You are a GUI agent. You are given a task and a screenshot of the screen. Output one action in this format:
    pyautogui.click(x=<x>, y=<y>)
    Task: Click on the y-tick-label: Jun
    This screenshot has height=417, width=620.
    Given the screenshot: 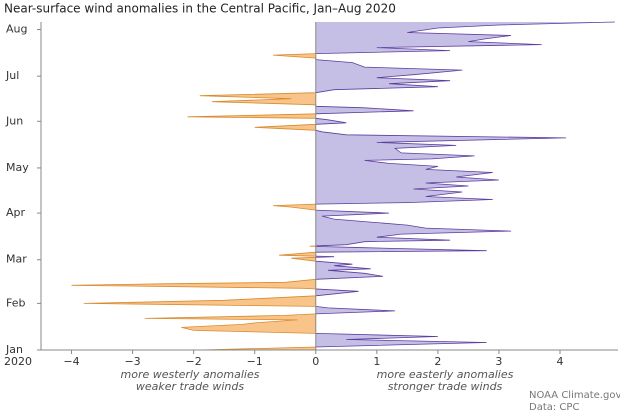 What is the action you would take?
    pyautogui.click(x=14, y=120)
    